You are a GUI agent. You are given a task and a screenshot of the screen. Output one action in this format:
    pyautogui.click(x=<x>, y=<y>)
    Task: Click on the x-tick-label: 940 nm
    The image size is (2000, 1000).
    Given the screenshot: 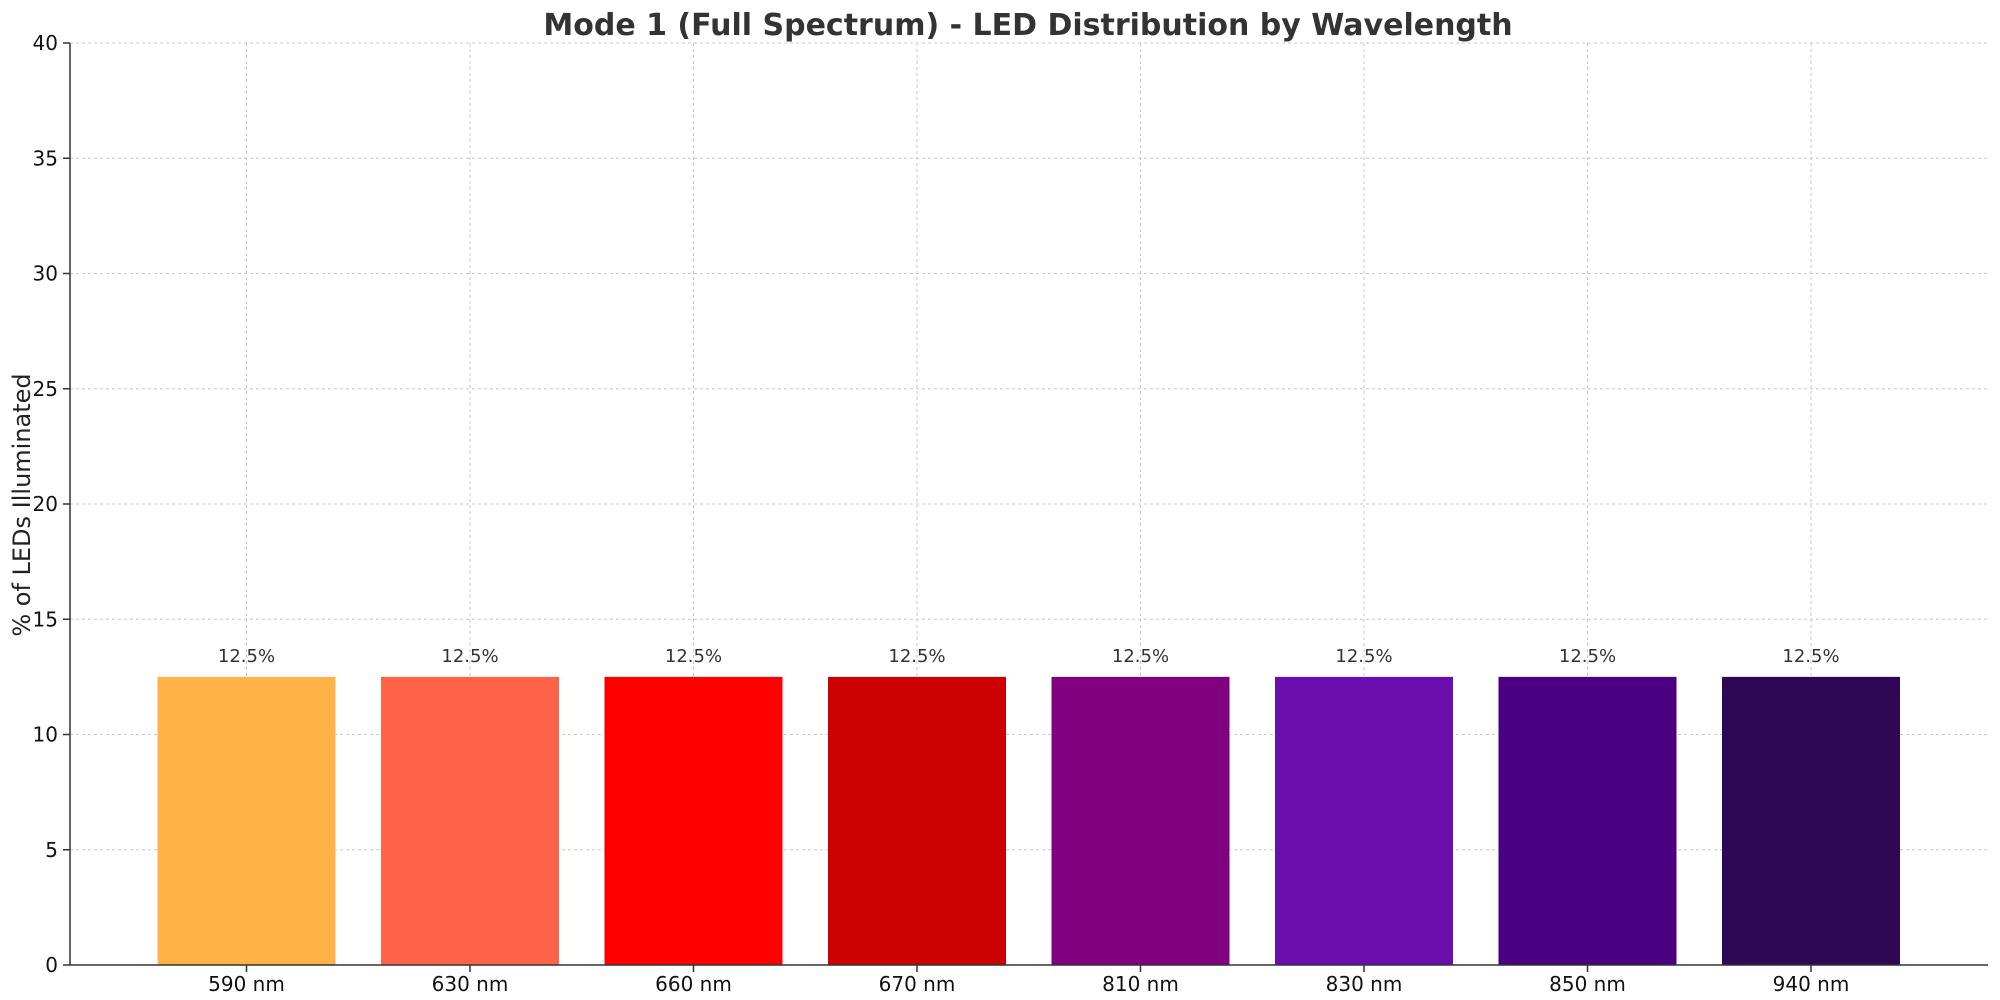 What is the action you would take?
    pyautogui.click(x=1811, y=984)
    